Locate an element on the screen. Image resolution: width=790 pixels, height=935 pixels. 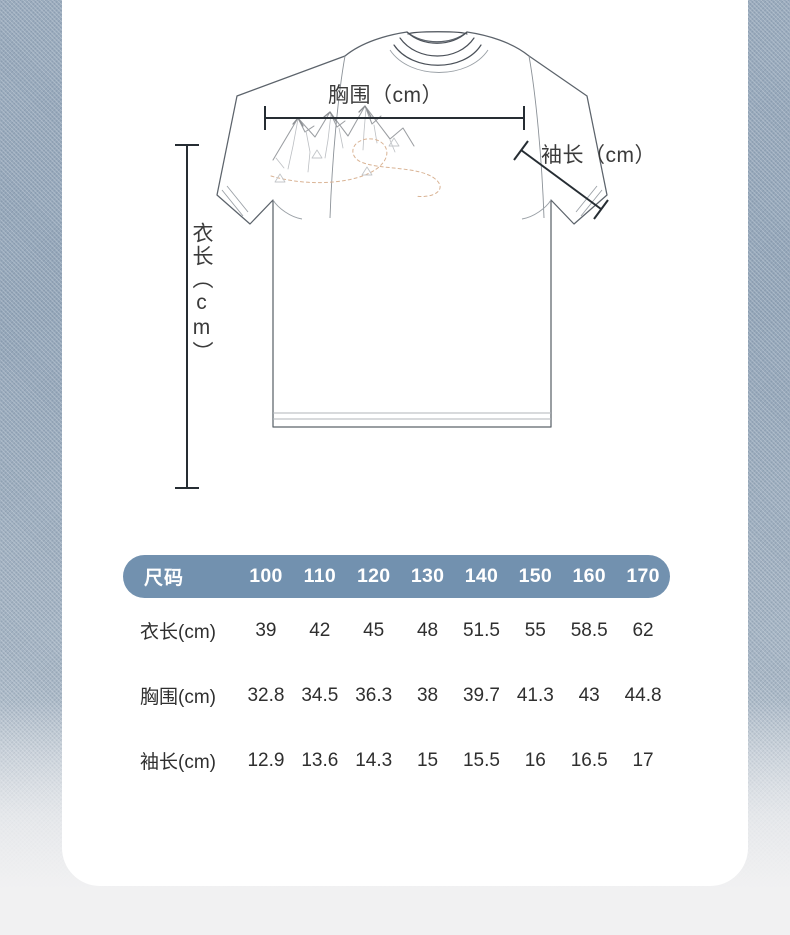
cell-chest-110: 34.5 is located at coordinates (320, 695).